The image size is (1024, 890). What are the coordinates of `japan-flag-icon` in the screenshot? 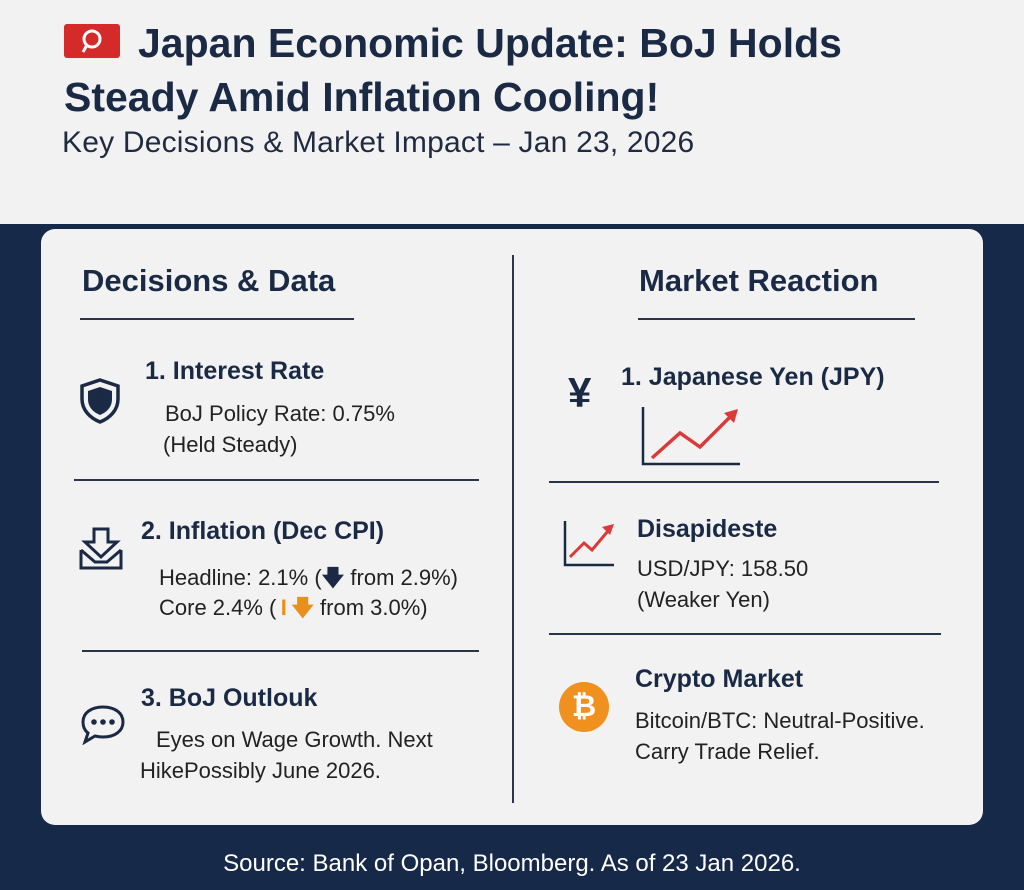 It's located at (92, 41).